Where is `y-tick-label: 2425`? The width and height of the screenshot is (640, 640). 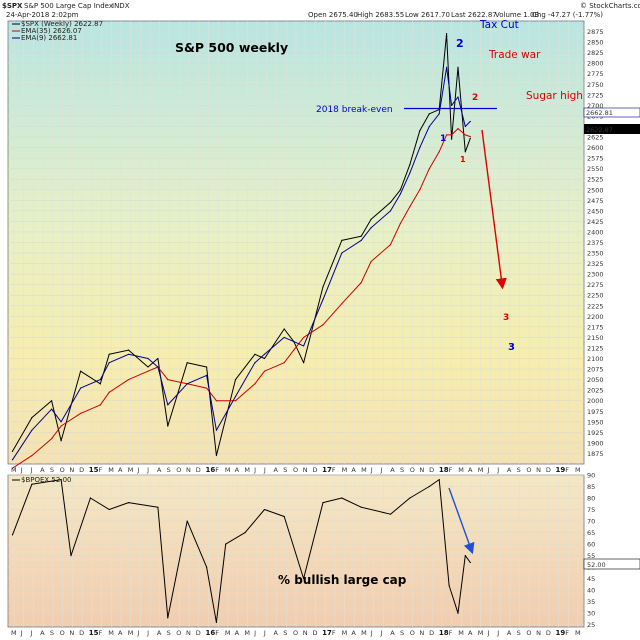
y-tick-label: 2425 is located at coordinates (595, 222).